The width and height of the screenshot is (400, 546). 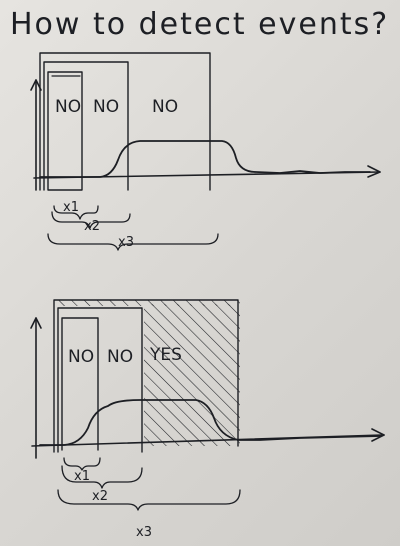 I want to click on top-brace-x2, so click(x=91, y=220).